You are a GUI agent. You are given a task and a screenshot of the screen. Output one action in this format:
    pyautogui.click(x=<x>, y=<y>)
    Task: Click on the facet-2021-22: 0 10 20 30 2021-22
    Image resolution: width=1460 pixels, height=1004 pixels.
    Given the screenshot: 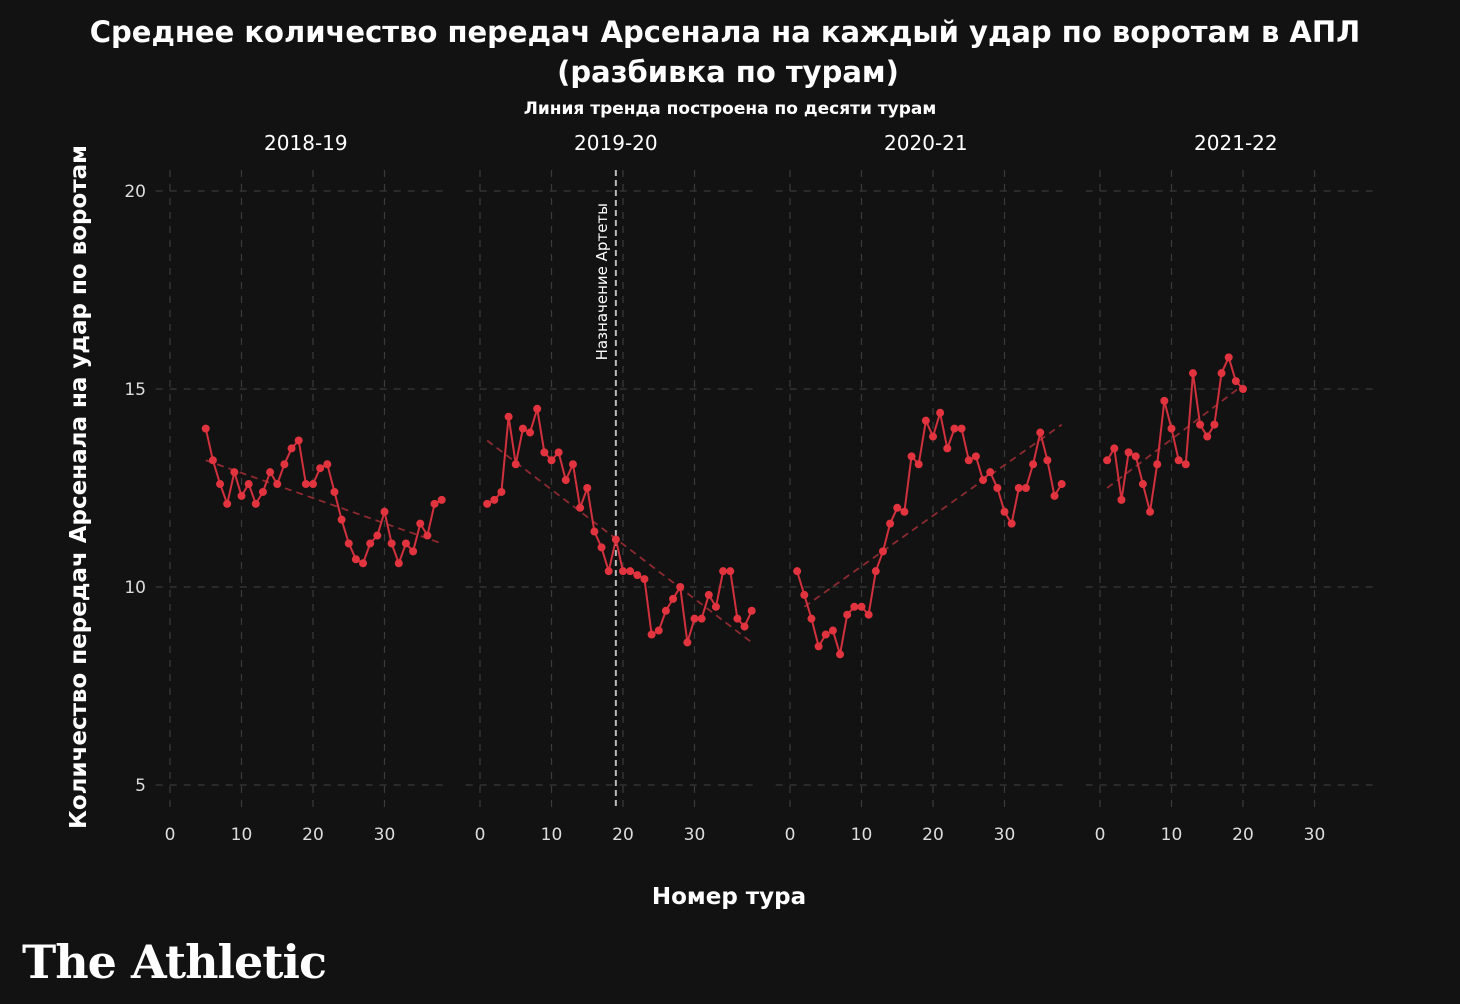 What is the action you would take?
    pyautogui.click(x=1232, y=488)
    